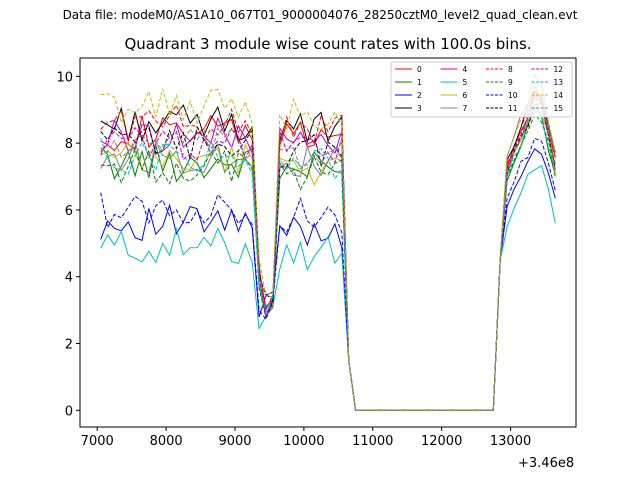  I want to click on y-tick-label: 10, so click(64, 77).